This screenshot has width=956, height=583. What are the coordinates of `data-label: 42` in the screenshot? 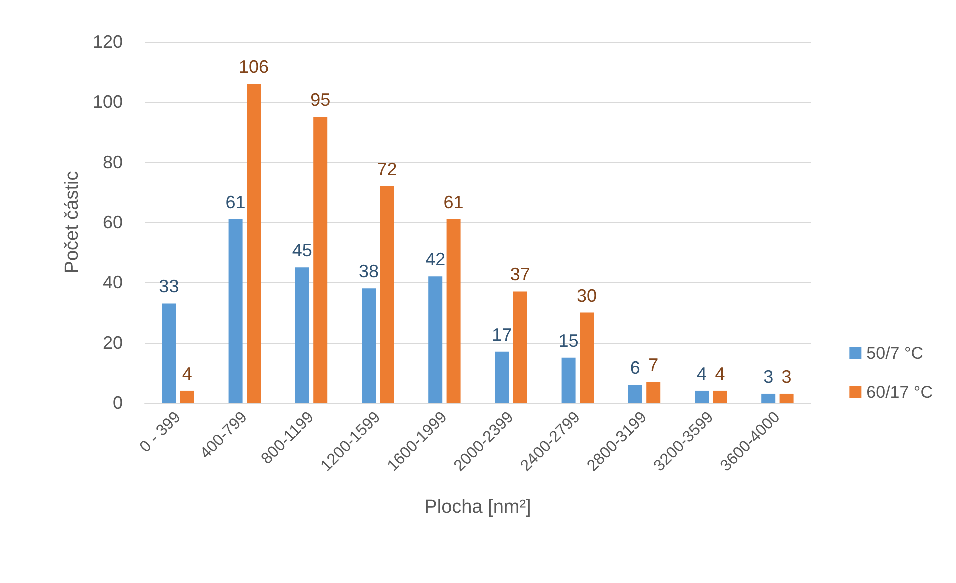 It's located at (436, 260).